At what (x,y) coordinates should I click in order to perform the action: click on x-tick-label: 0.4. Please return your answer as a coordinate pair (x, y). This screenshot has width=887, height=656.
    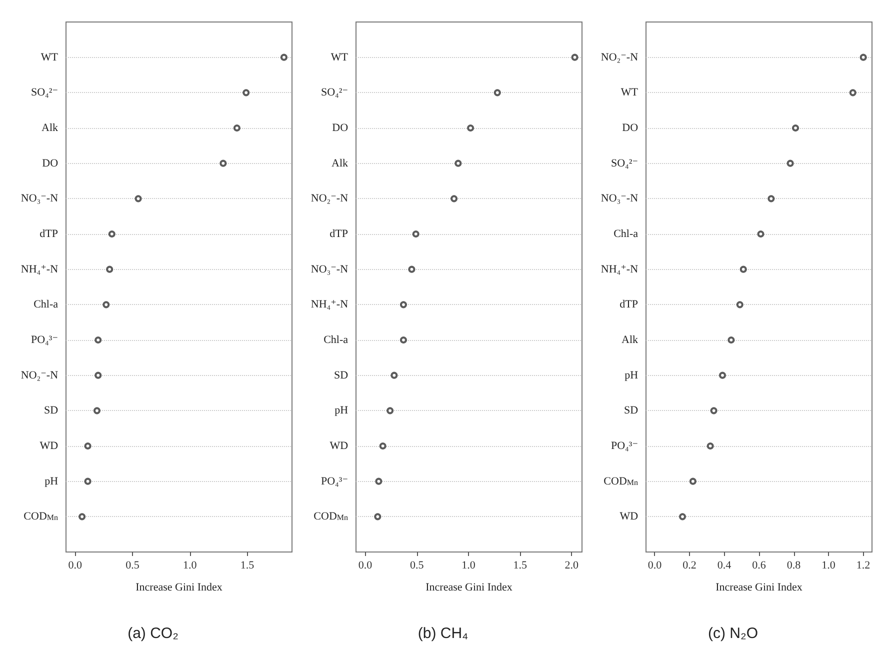
    Looking at the image, I should click on (724, 566).